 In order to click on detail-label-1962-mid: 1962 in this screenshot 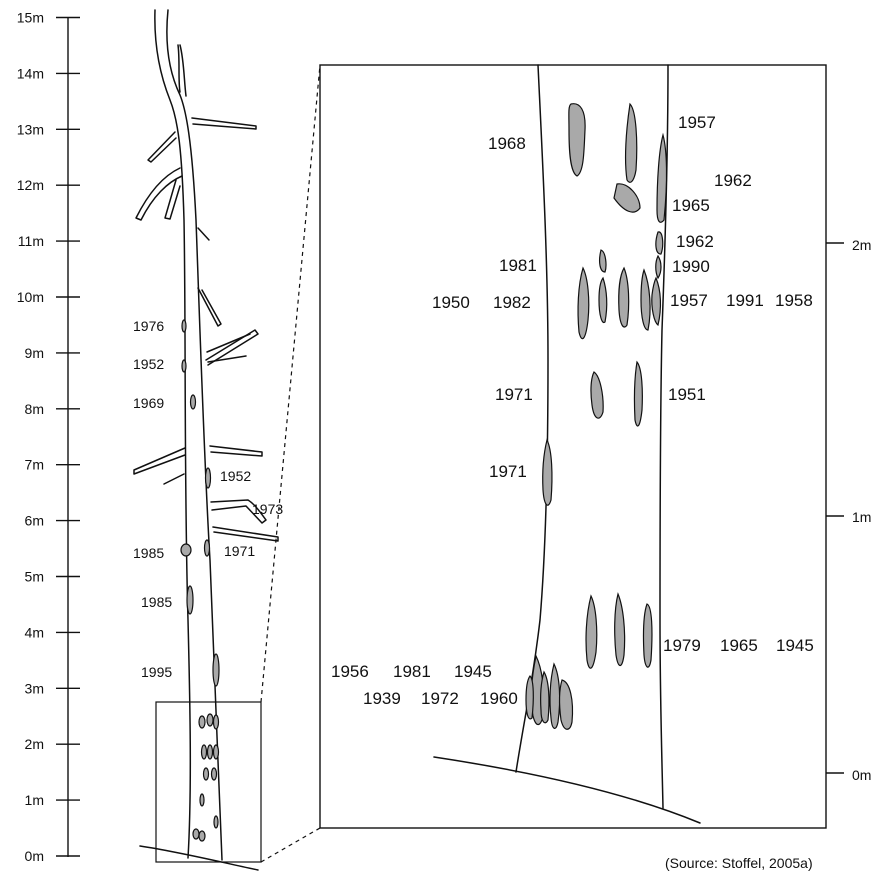, I will do `click(695, 241)`.